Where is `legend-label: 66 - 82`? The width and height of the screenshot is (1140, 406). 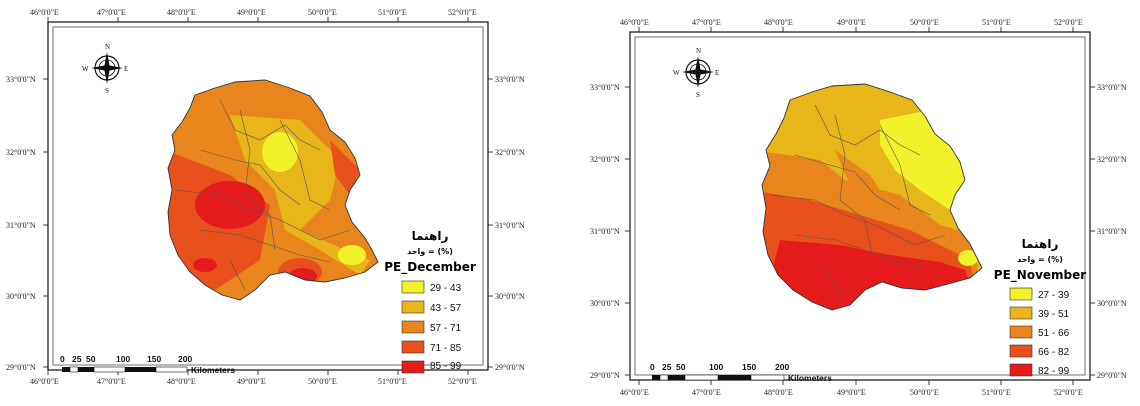 legend-label: 66 - 82 is located at coordinates (1054, 352).